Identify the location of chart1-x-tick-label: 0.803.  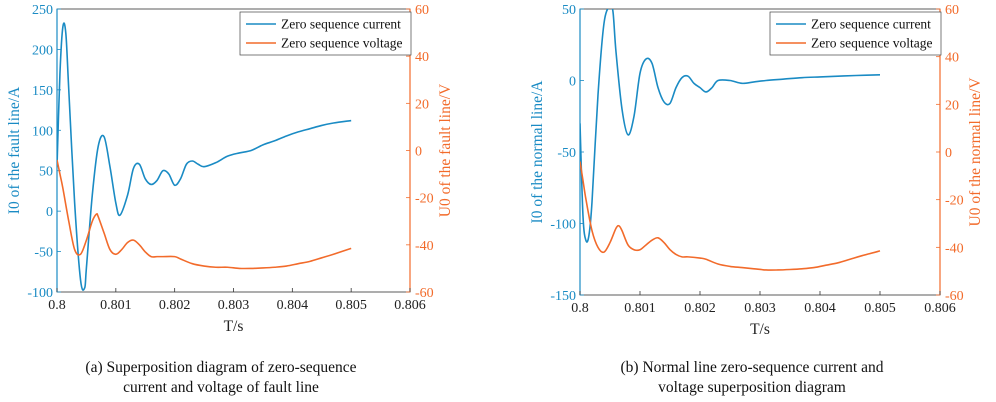
(234, 305).